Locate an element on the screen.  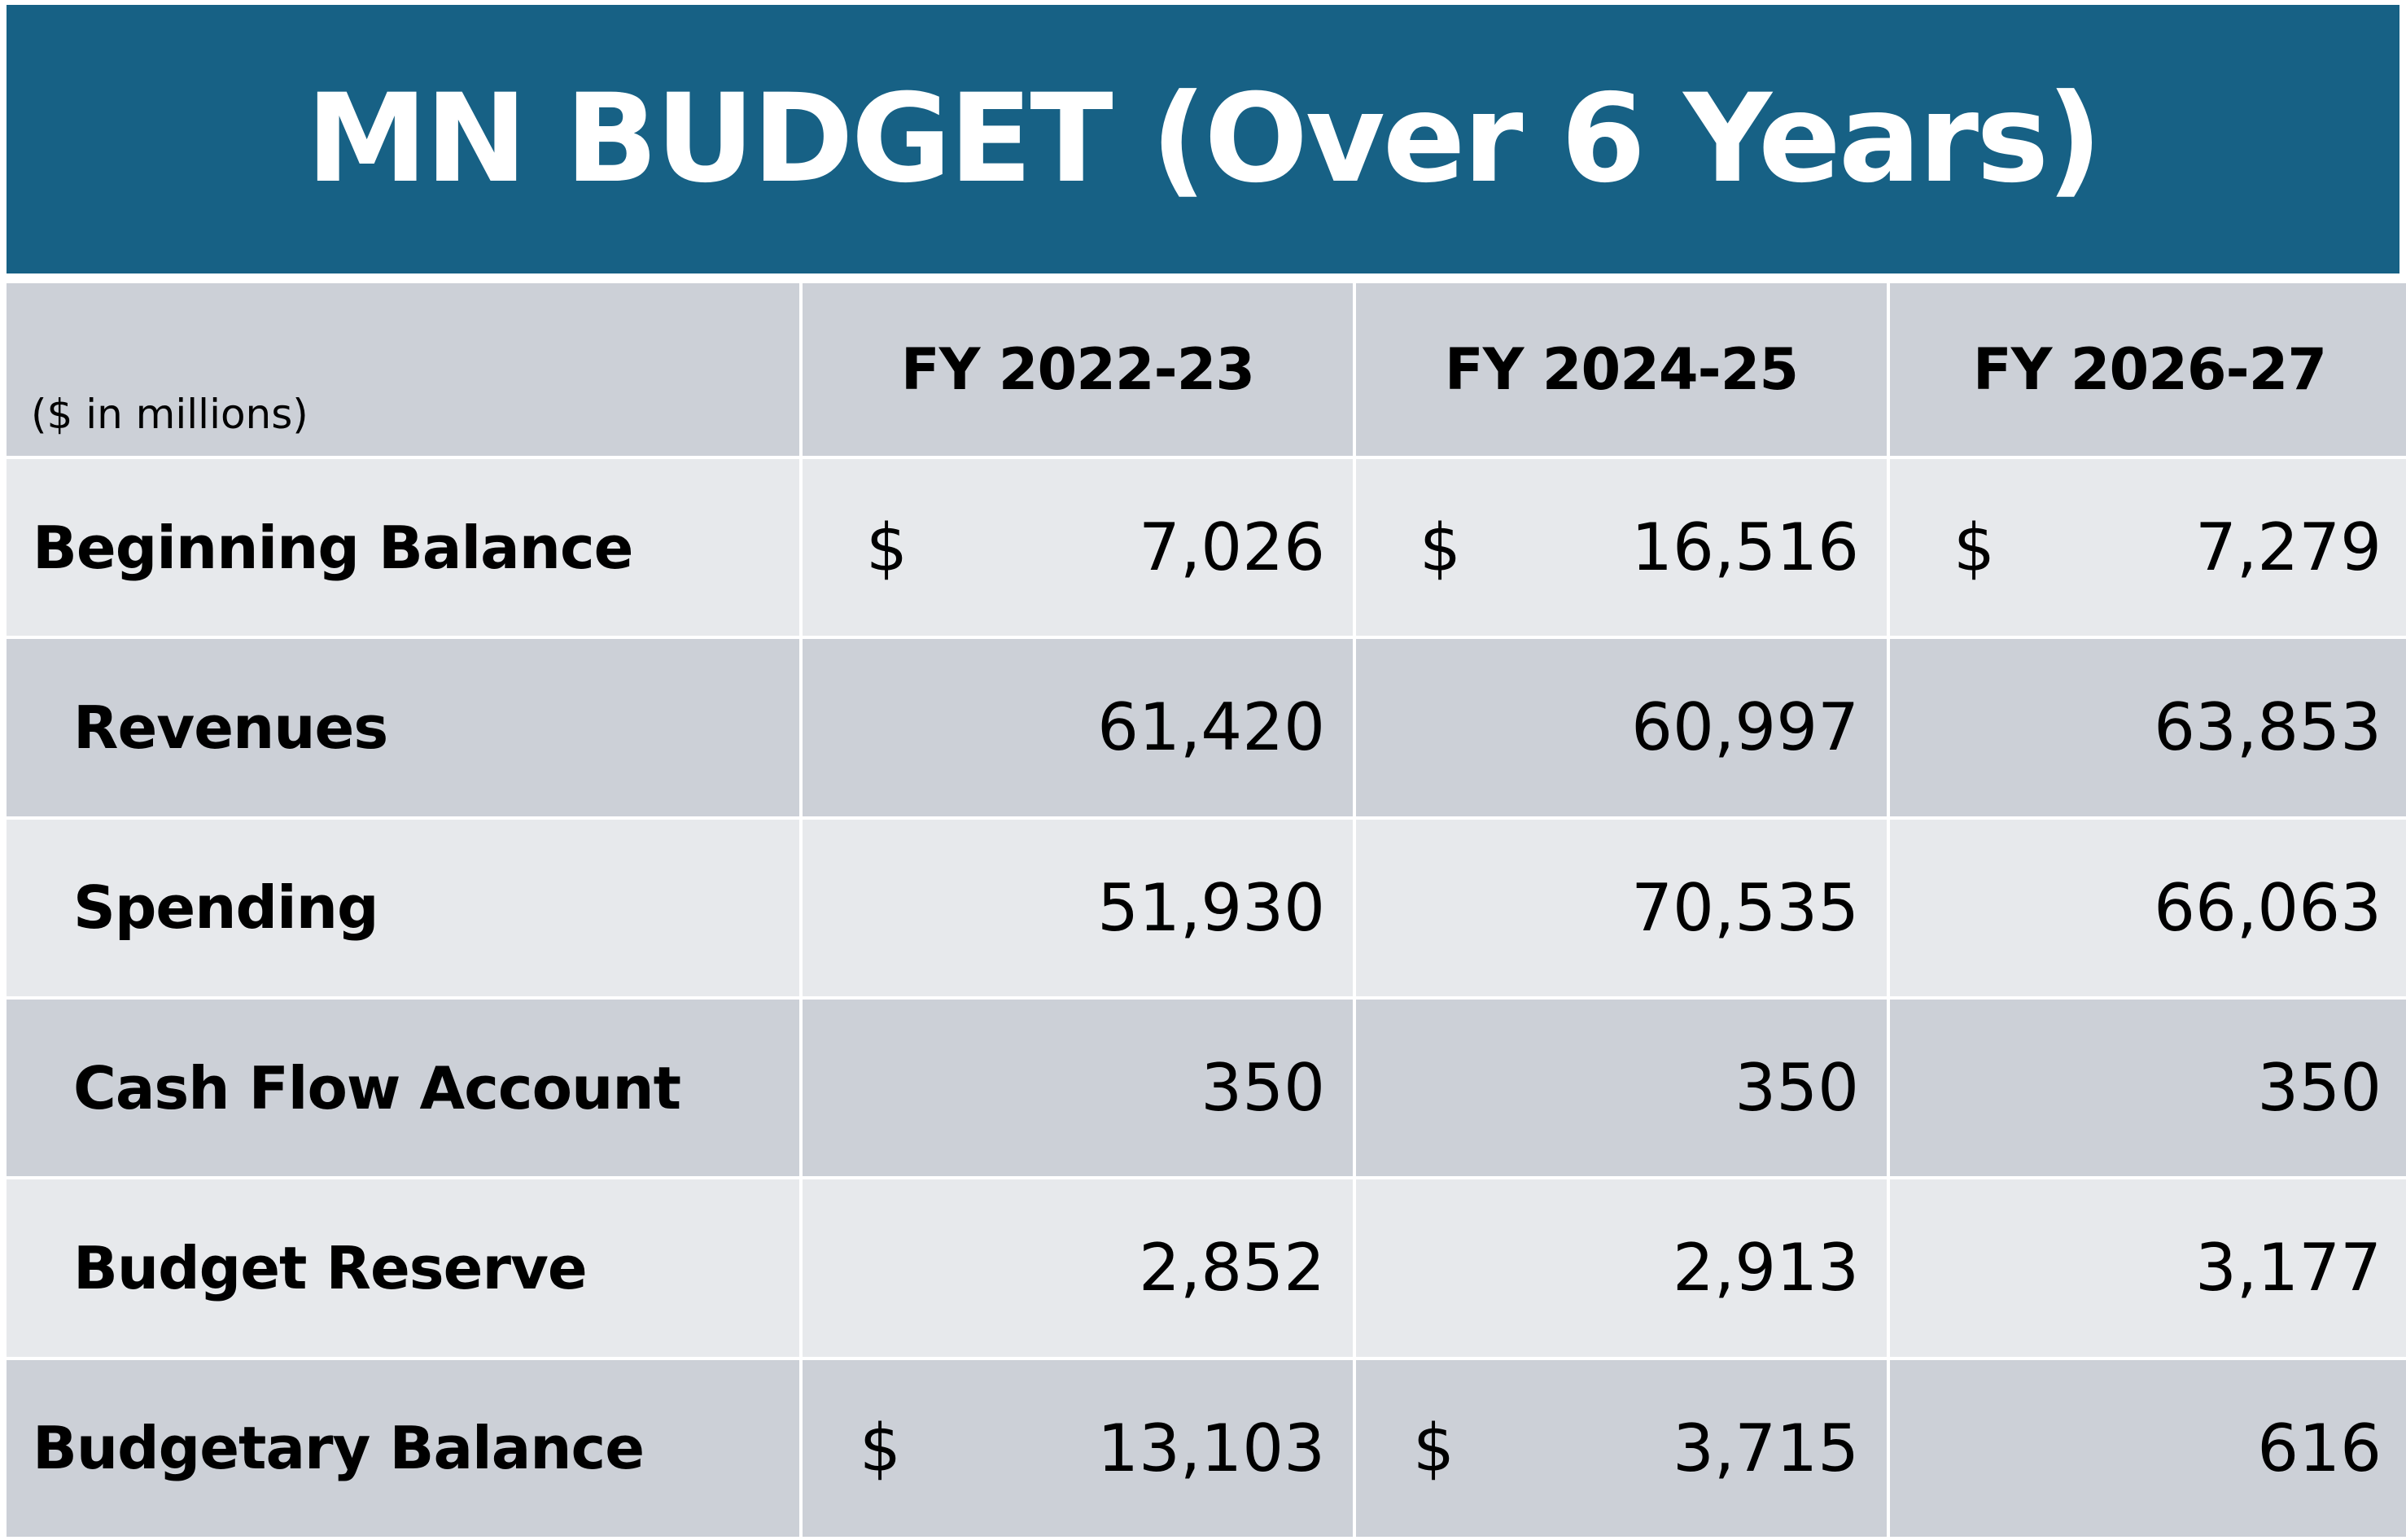
value-text: 3,715 is located at coordinates (1765, 1448).